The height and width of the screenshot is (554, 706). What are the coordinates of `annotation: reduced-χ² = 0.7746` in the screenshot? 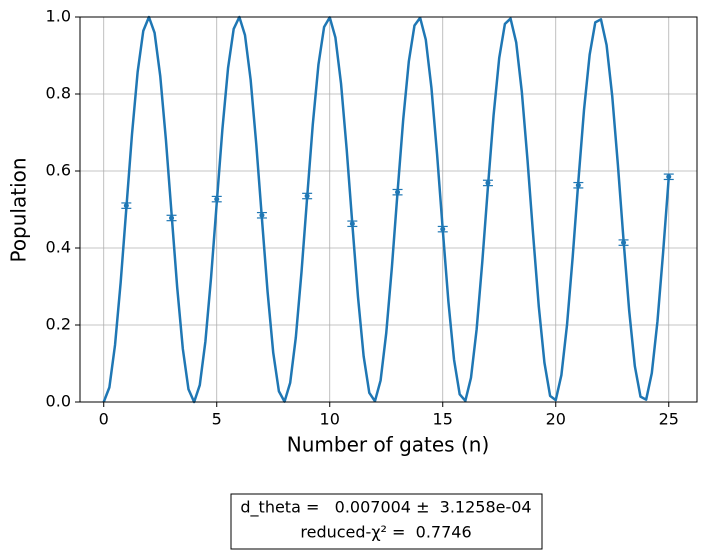 It's located at (385, 532).